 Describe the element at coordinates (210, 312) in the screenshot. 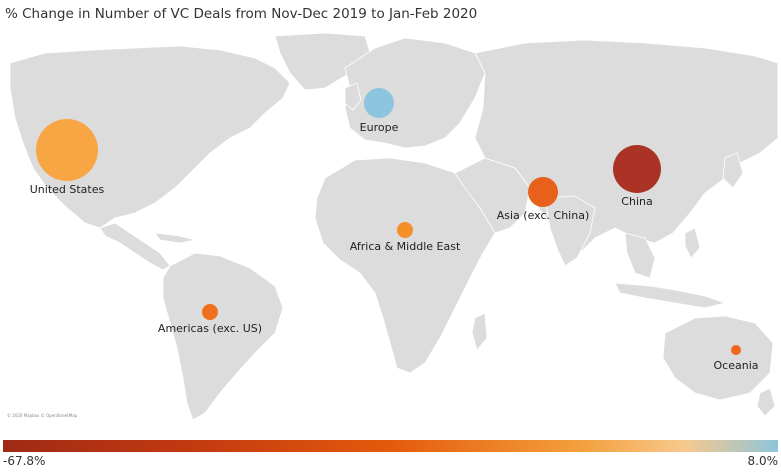

I see `marker-americas-exc-us` at that location.